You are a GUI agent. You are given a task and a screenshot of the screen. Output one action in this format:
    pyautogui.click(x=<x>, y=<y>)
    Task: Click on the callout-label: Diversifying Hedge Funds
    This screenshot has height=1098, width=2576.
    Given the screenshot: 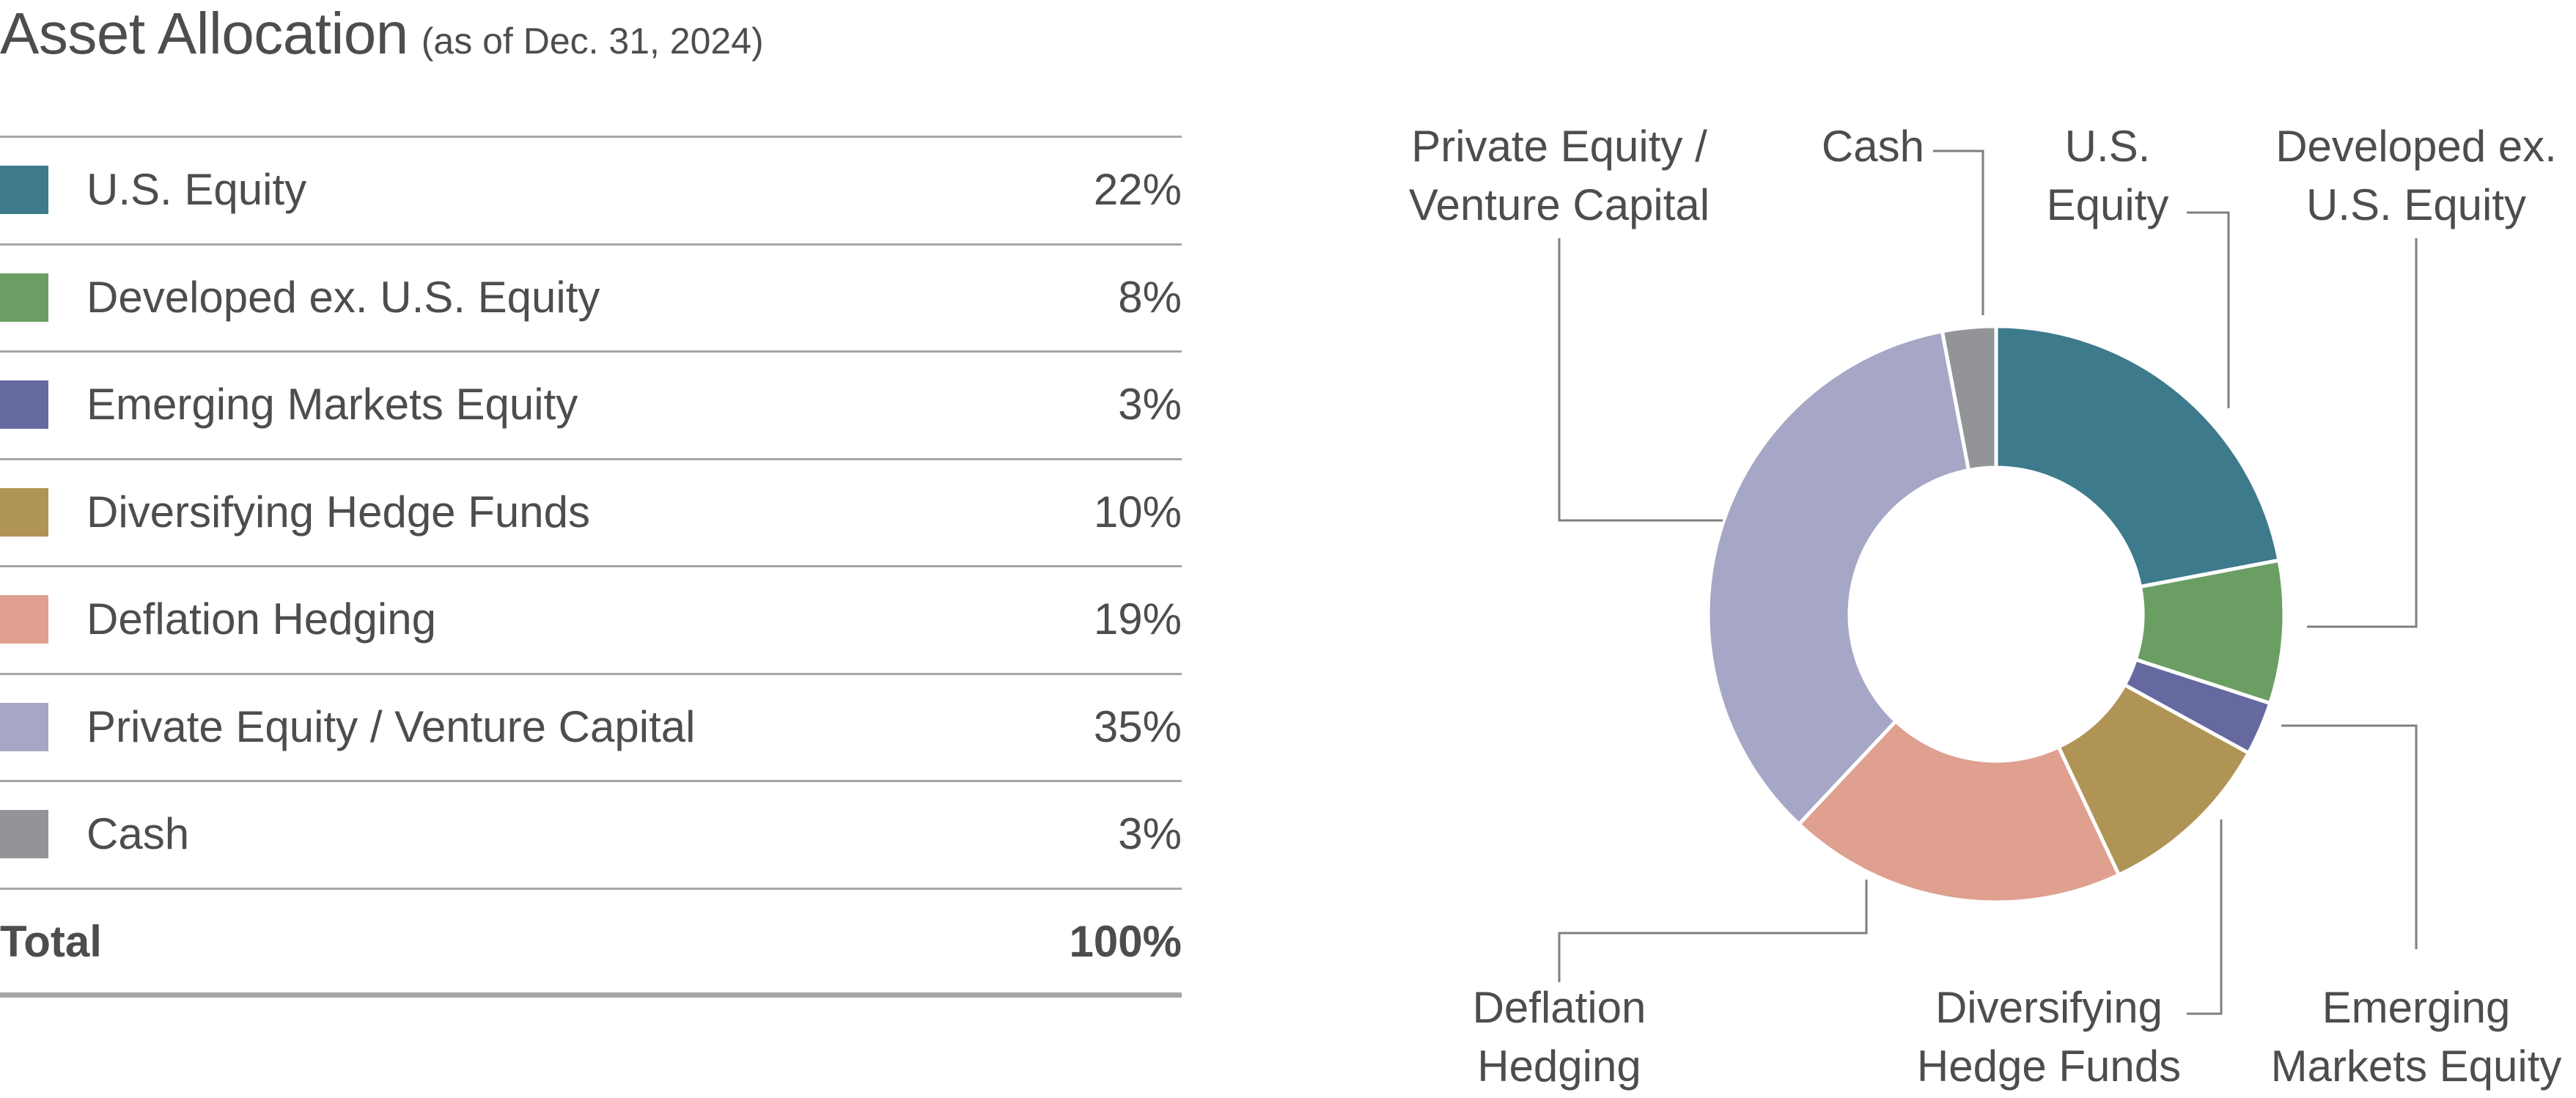 What is the action you would take?
    pyautogui.click(x=2049, y=1037)
    